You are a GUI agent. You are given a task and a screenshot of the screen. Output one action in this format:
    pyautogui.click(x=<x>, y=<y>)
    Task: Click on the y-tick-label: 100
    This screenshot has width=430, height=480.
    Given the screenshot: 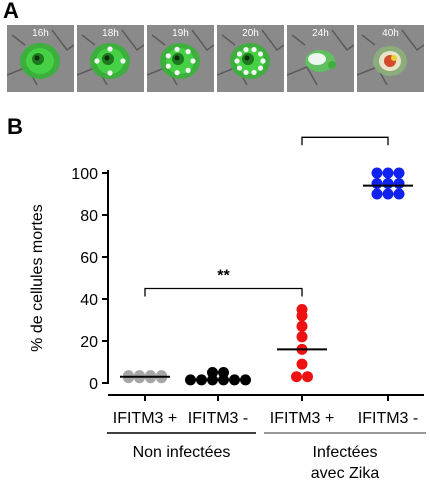 What is the action you would take?
    pyautogui.click(x=84, y=174)
    